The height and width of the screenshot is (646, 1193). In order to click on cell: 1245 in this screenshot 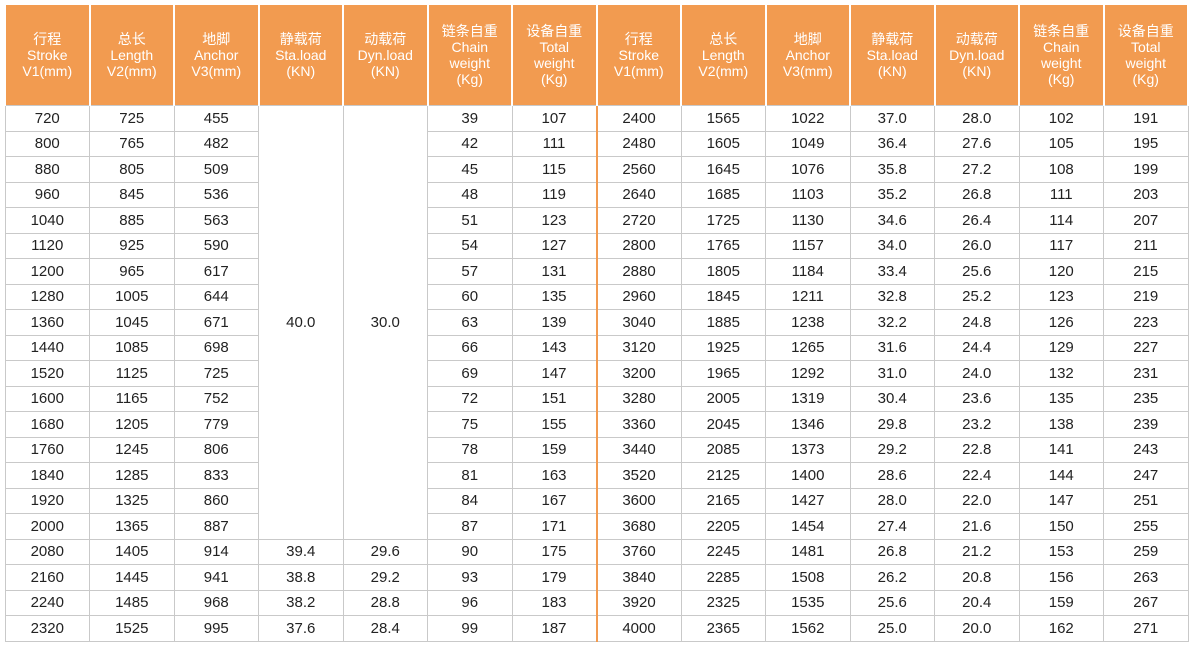, I will do `click(132, 449)`.